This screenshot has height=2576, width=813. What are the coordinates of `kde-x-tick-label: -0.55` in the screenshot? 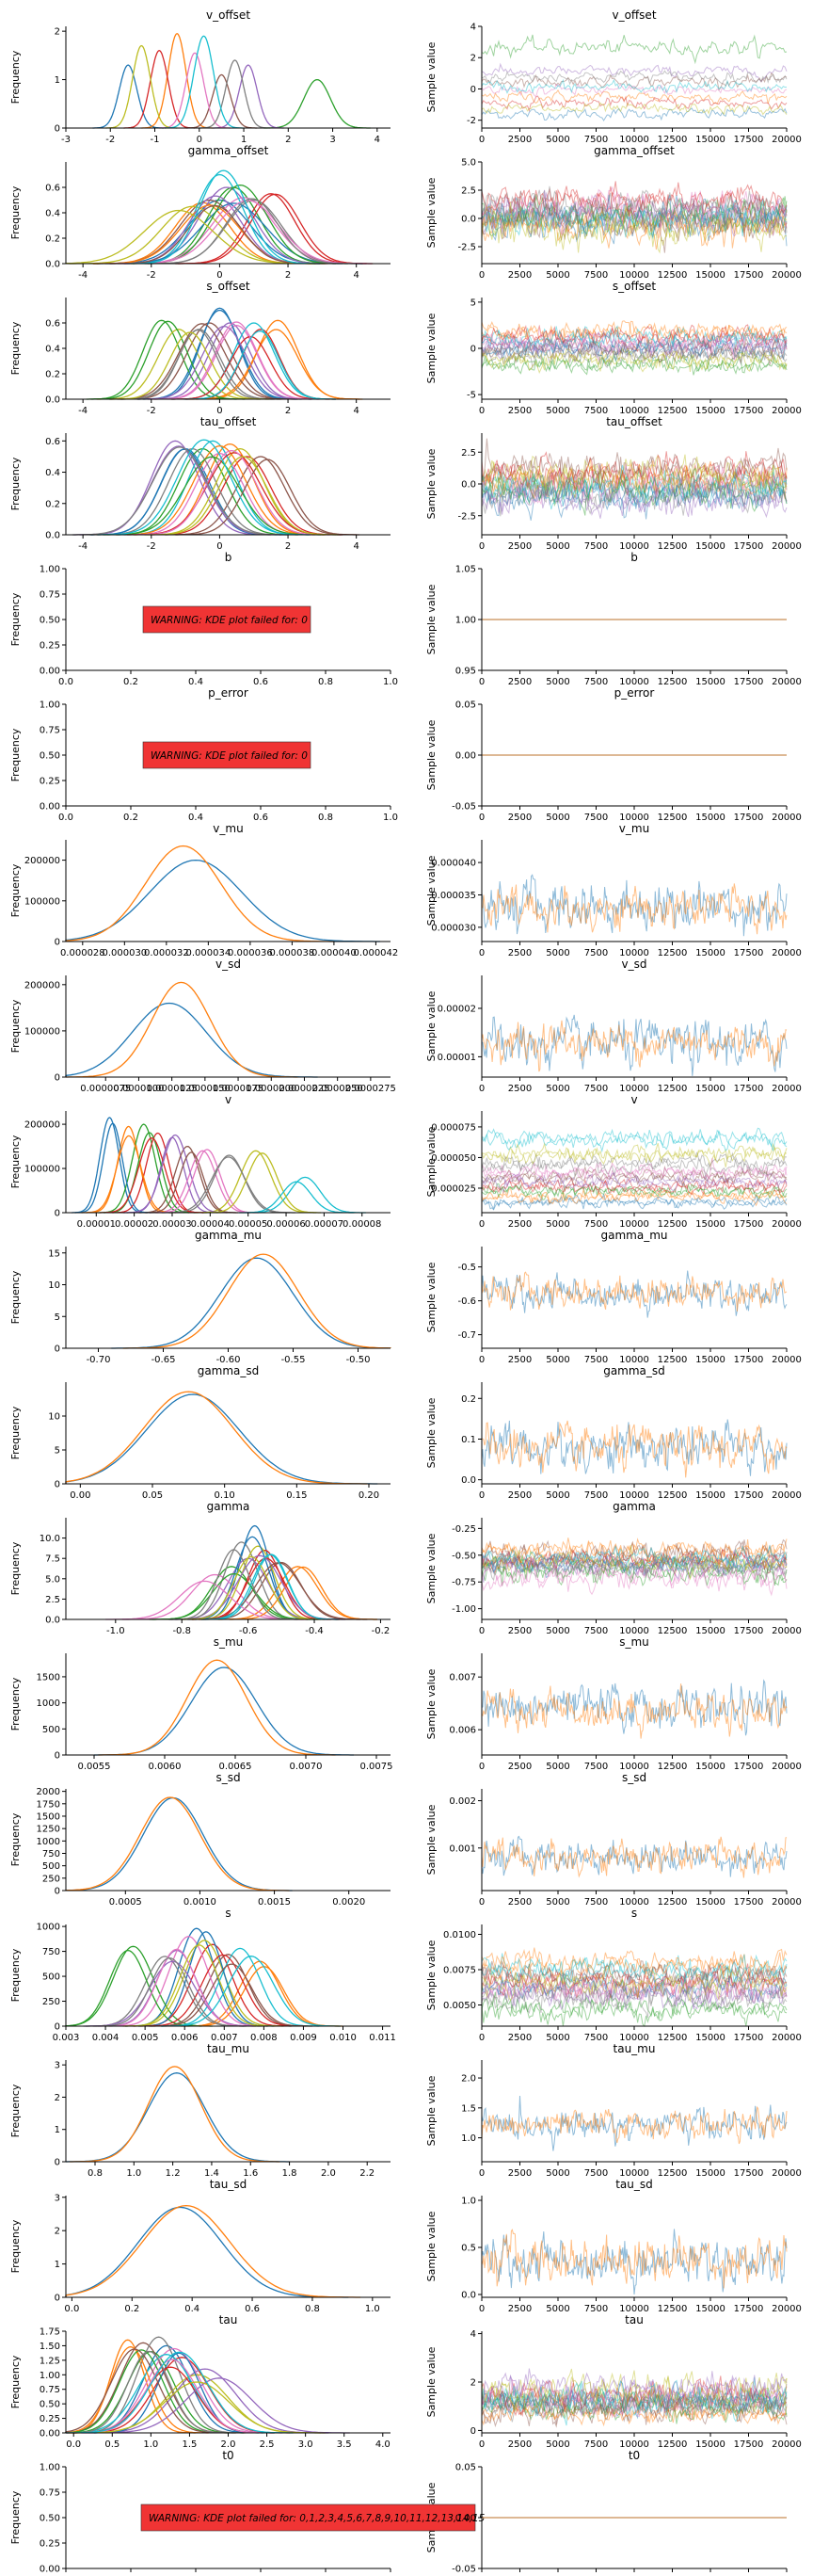 It's located at (293, 1360).